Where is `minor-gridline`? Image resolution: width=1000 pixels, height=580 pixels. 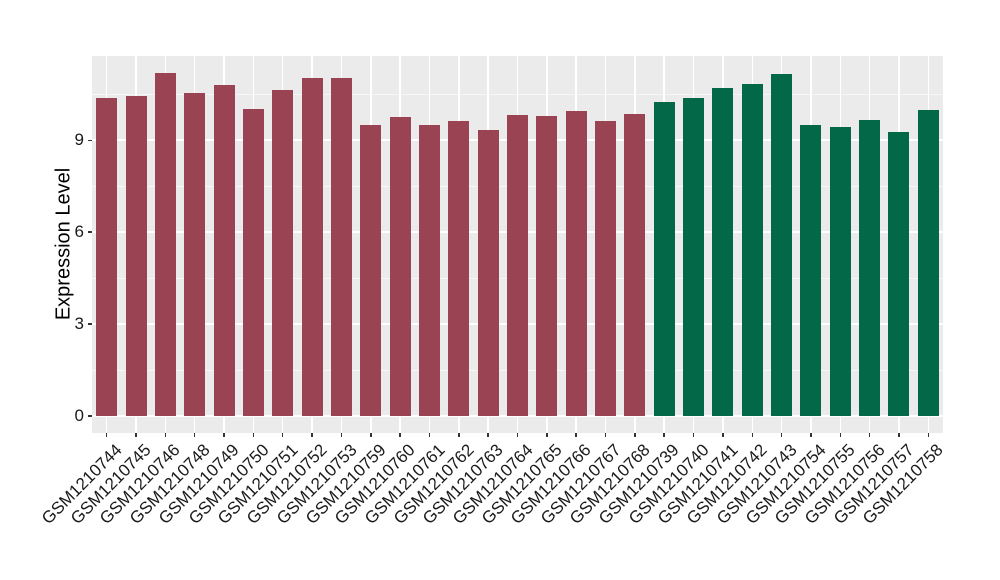
minor-gridline is located at coordinates (517, 94).